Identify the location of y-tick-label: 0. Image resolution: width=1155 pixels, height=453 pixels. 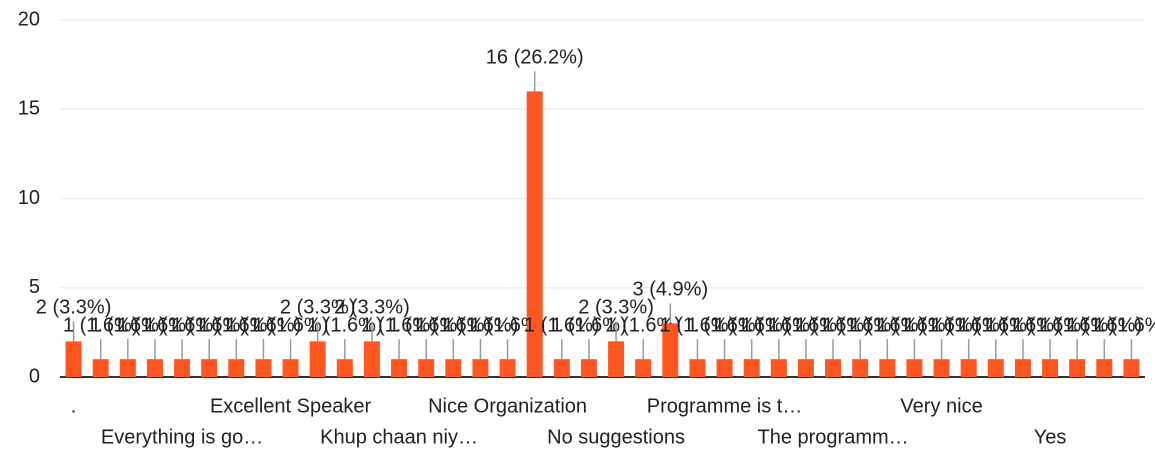
(34, 376).